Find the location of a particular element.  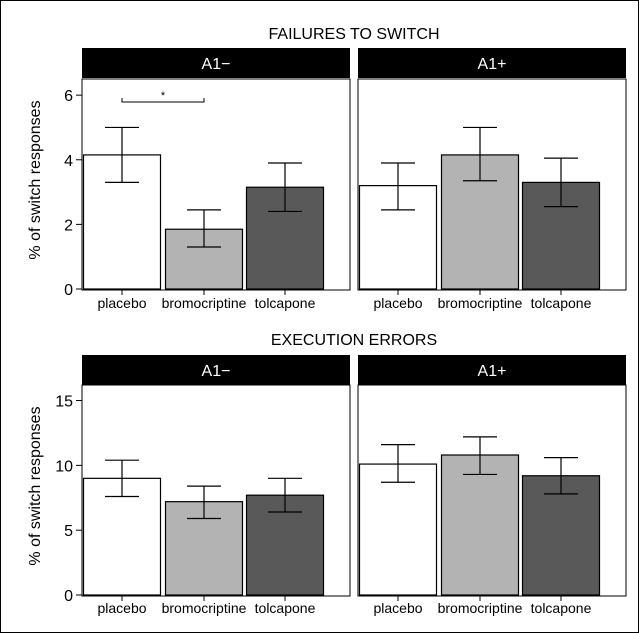

significance-bracket is located at coordinates (163, 100).